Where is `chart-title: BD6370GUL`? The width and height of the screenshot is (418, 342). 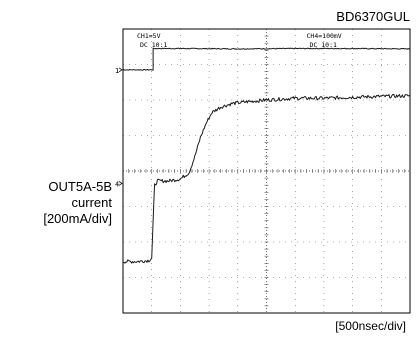 chart-title: BD6370GUL is located at coordinates (373, 16).